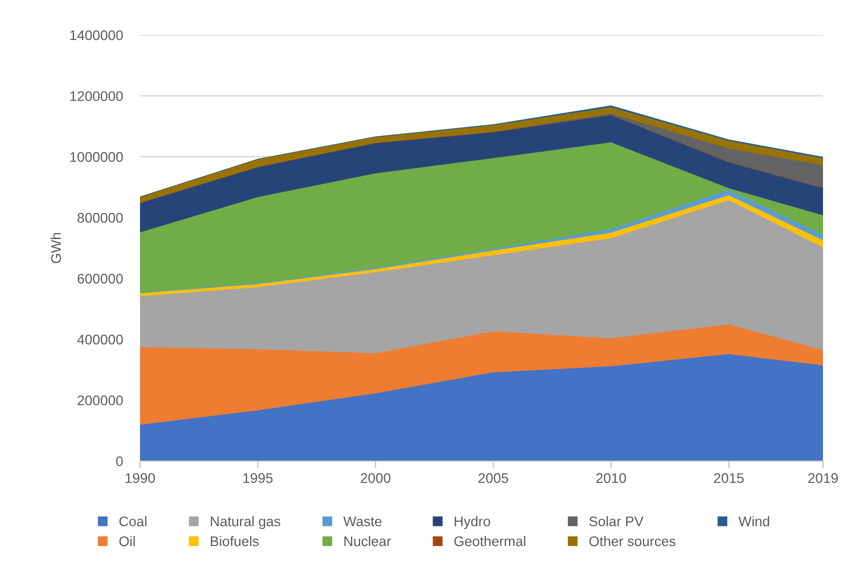  Describe the element at coordinates (127, 541) in the screenshot. I see `legend-label: Oil` at that location.